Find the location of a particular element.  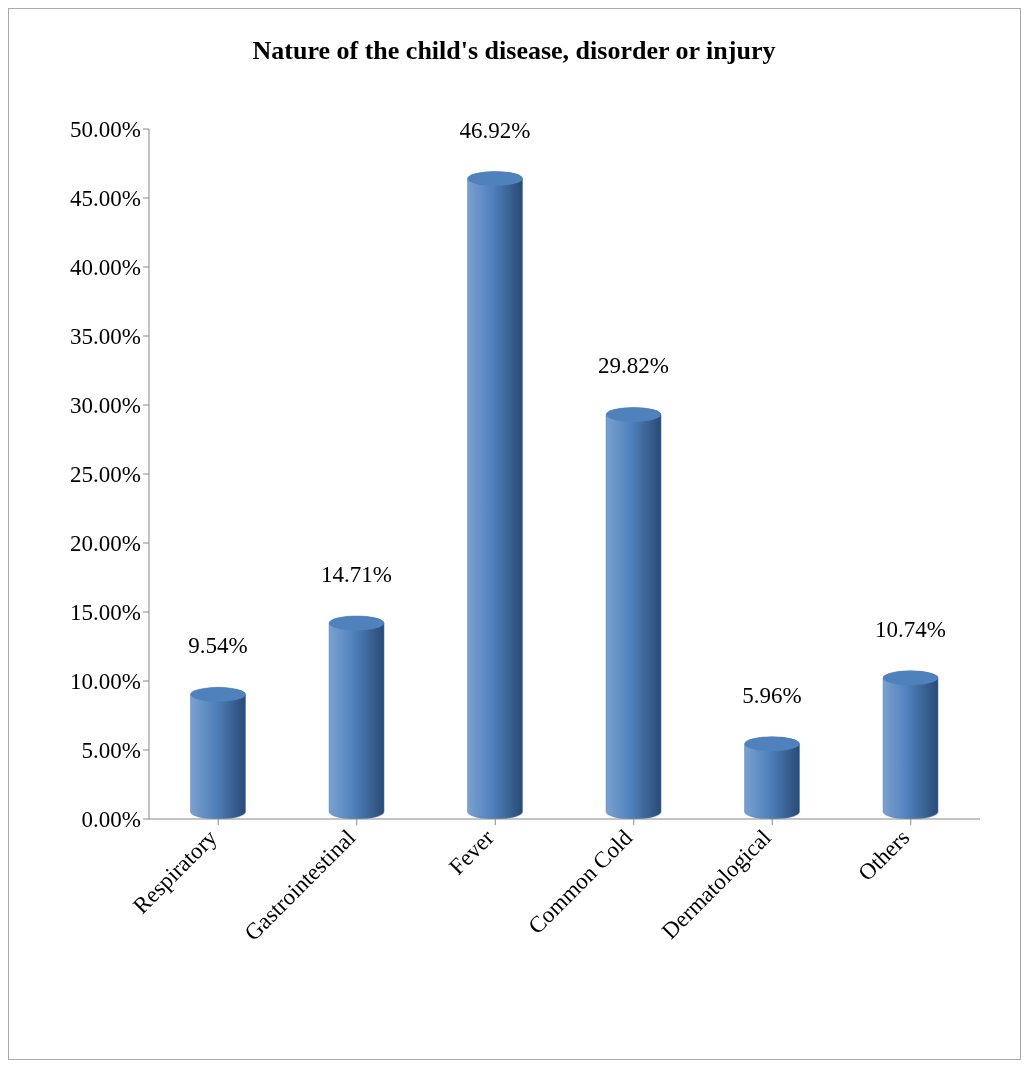

data-label: 10.74% is located at coordinates (911, 629).